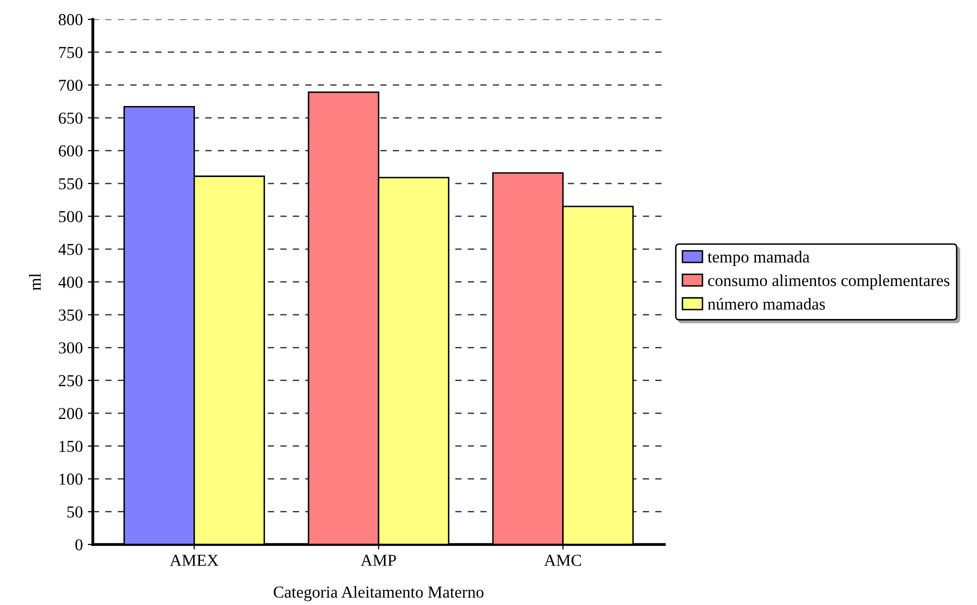  I want to click on y-tick-label: 700, so click(70, 85).